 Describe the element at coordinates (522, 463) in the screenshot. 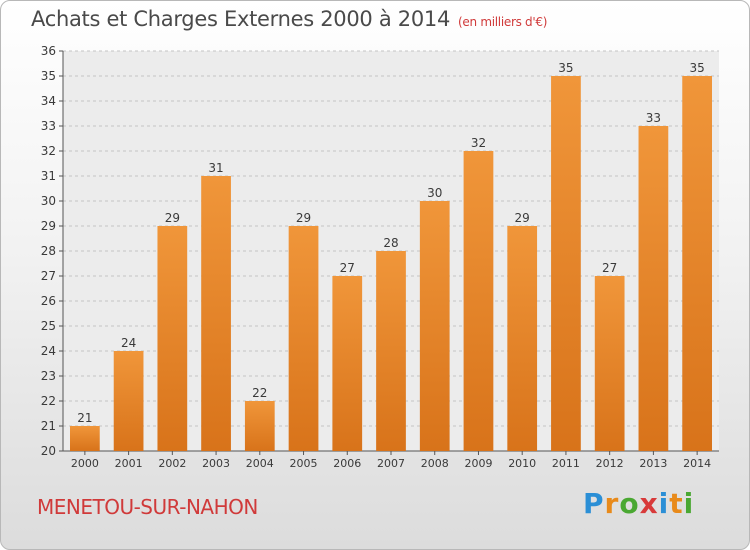

I see `x-tick-label: 2010` at that location.